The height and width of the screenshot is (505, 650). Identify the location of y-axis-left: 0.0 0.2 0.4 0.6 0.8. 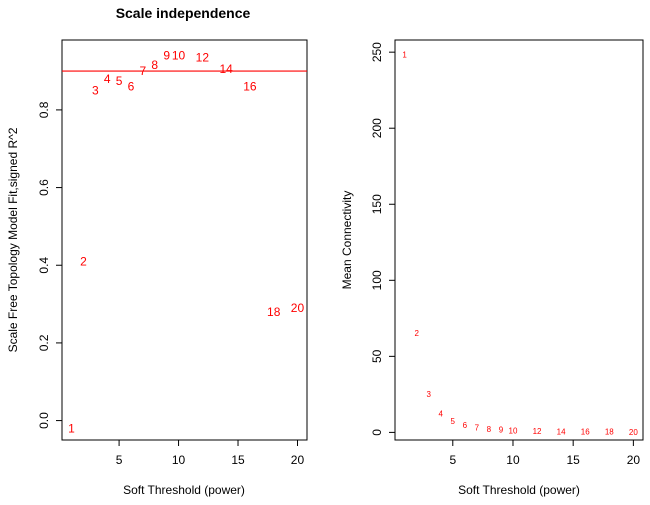
(49, 265).